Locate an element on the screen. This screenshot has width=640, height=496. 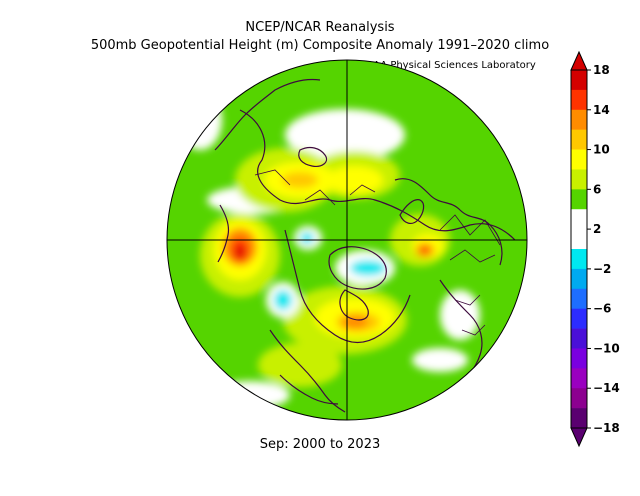
anomaly-red-europe is located at coordinates (424, 250).